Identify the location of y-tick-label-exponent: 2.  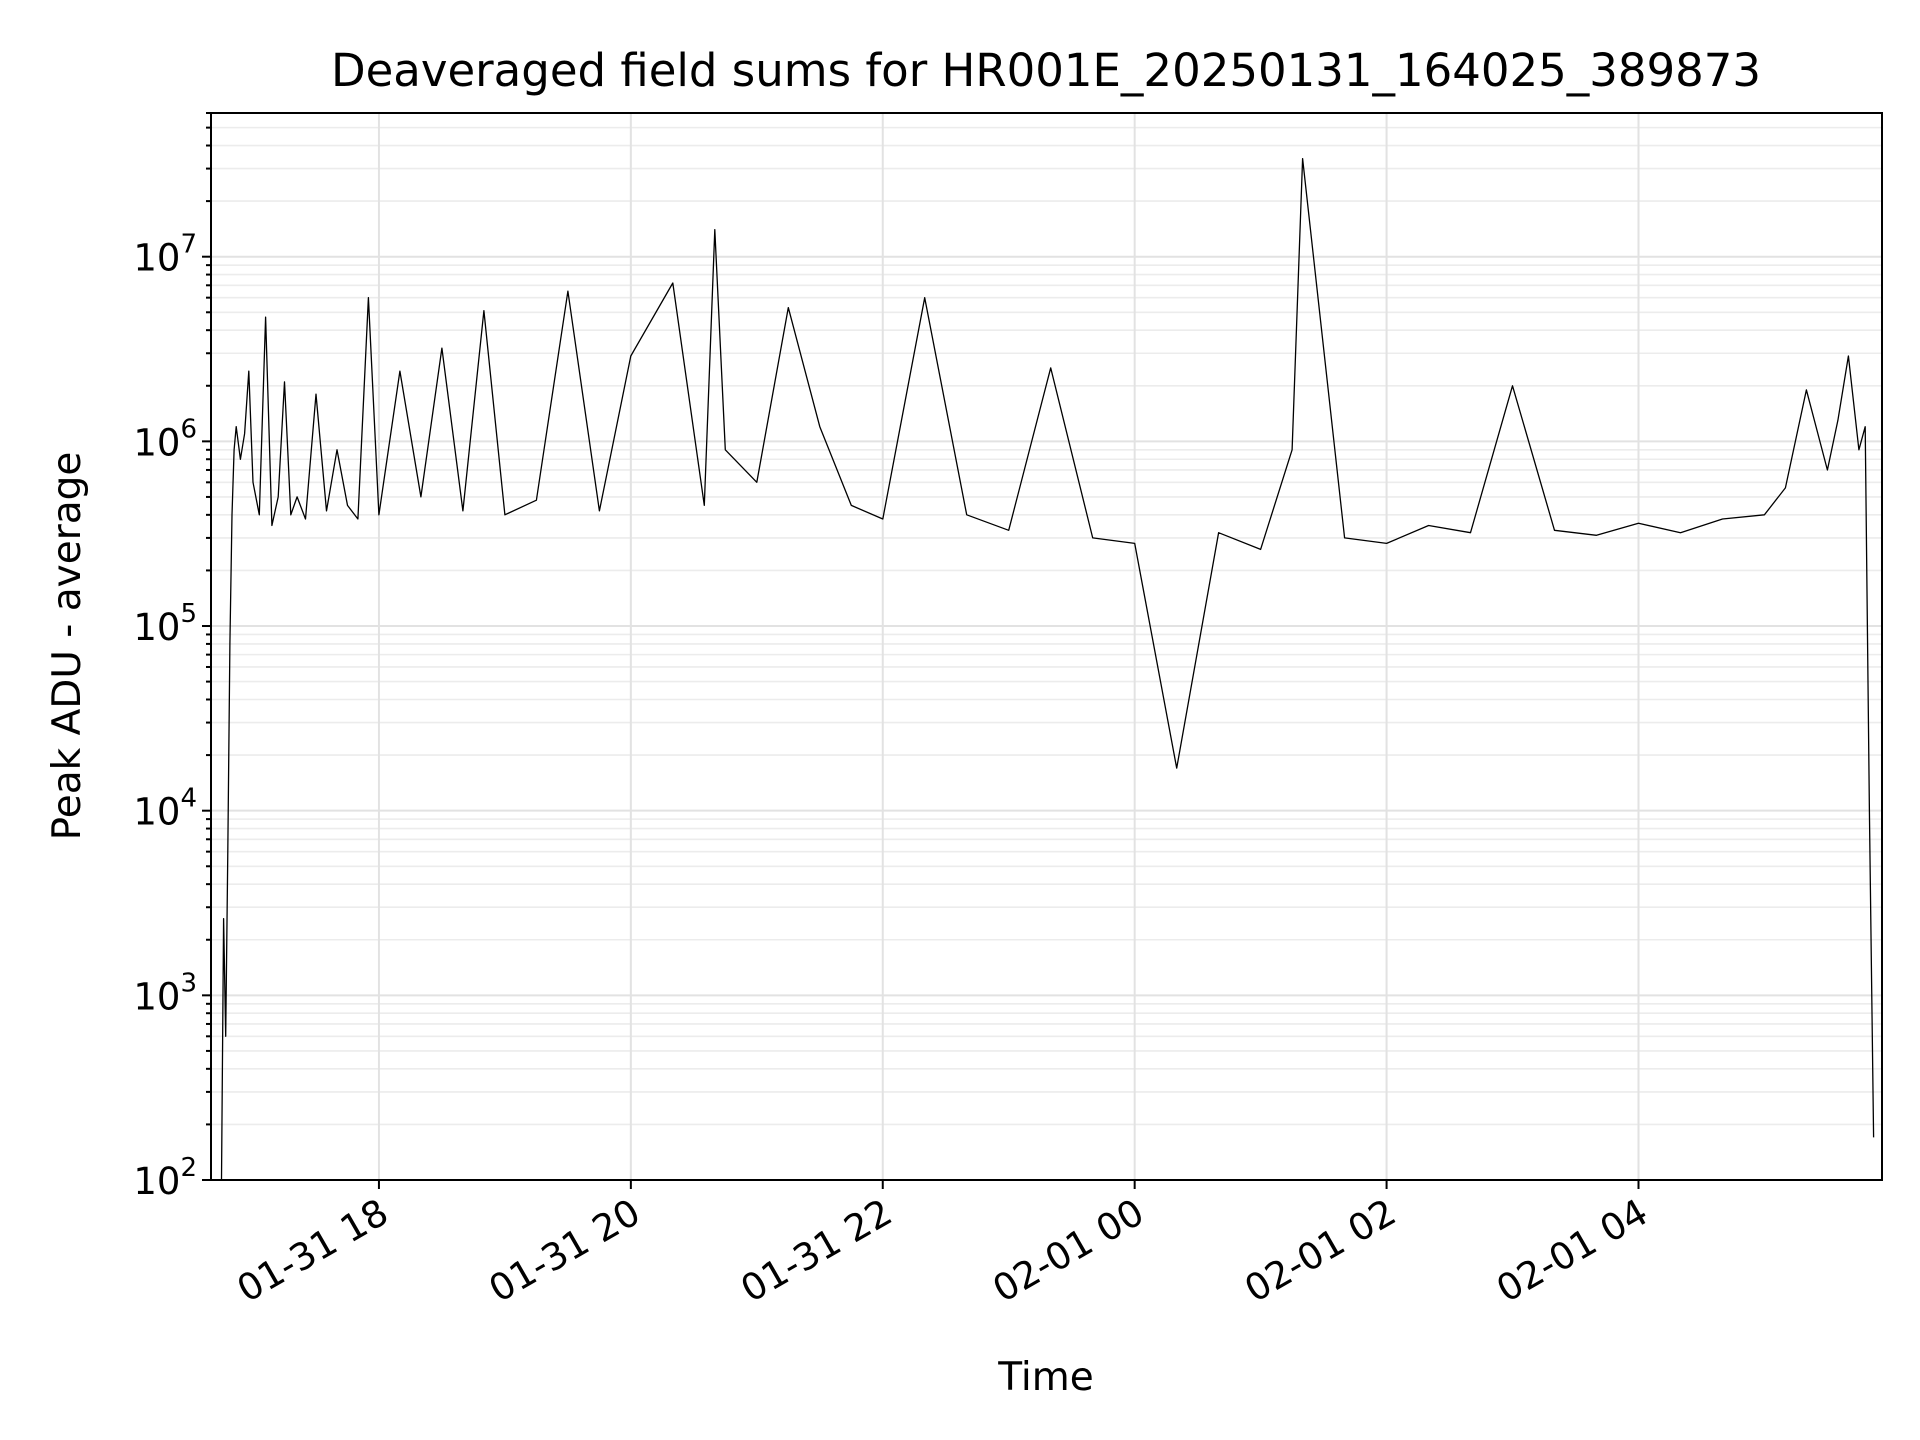
(188, 1168).